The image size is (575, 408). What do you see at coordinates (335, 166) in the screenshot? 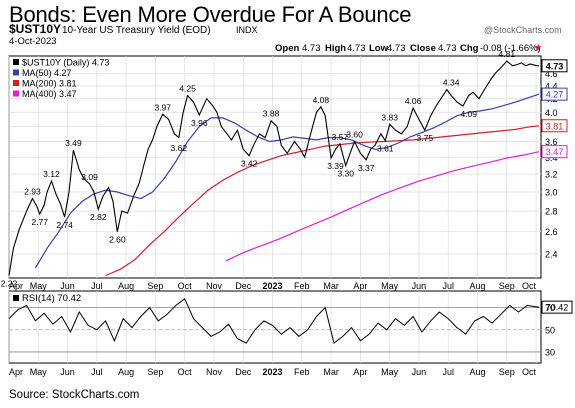
I see `price-annotation: 3.39` at bounding box center [335, 166].